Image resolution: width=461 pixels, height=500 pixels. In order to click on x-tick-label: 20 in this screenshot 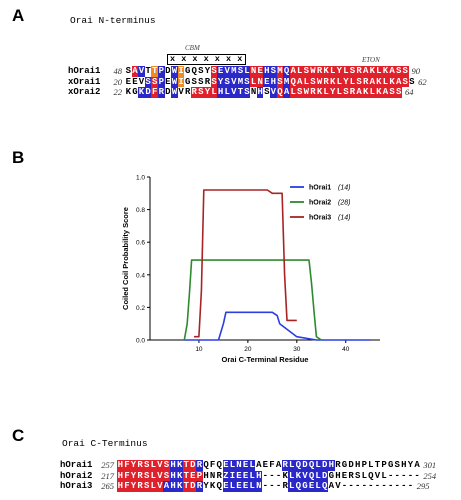, I will do `click(248, 349)`.